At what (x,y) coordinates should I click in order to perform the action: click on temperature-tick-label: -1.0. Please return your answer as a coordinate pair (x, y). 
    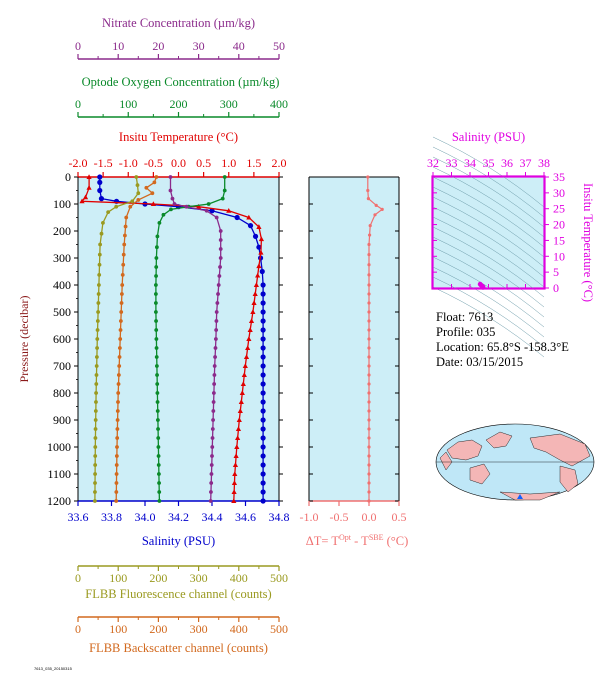
    Looking at the image, I should click on (128, 163).